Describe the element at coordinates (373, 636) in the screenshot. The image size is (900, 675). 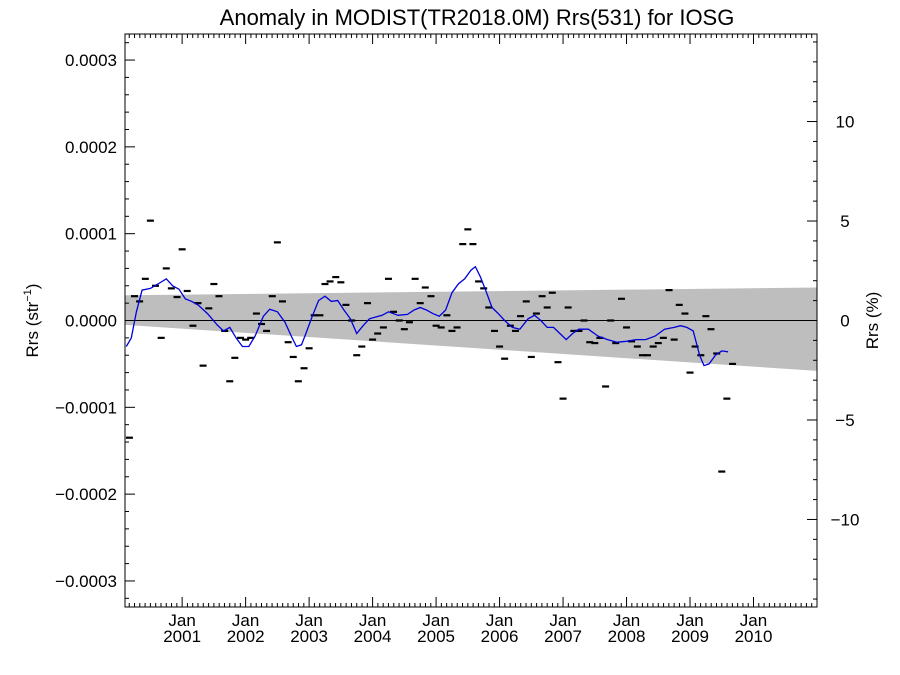
I see `x-tick-label-year: 2004` at that location.